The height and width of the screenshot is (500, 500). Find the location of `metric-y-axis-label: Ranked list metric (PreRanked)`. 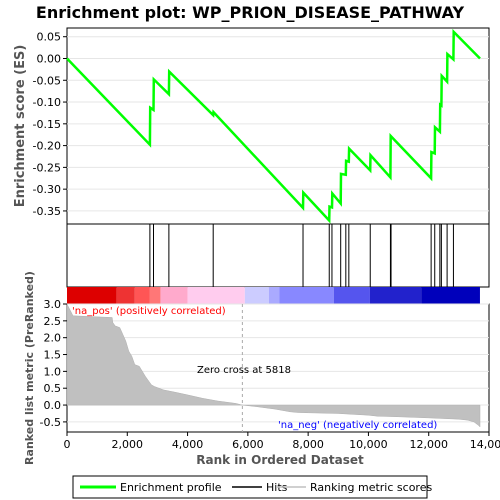

metric-y-axis-label: Ranked list metric (PreRanked) is located at coordinates (29, 368).